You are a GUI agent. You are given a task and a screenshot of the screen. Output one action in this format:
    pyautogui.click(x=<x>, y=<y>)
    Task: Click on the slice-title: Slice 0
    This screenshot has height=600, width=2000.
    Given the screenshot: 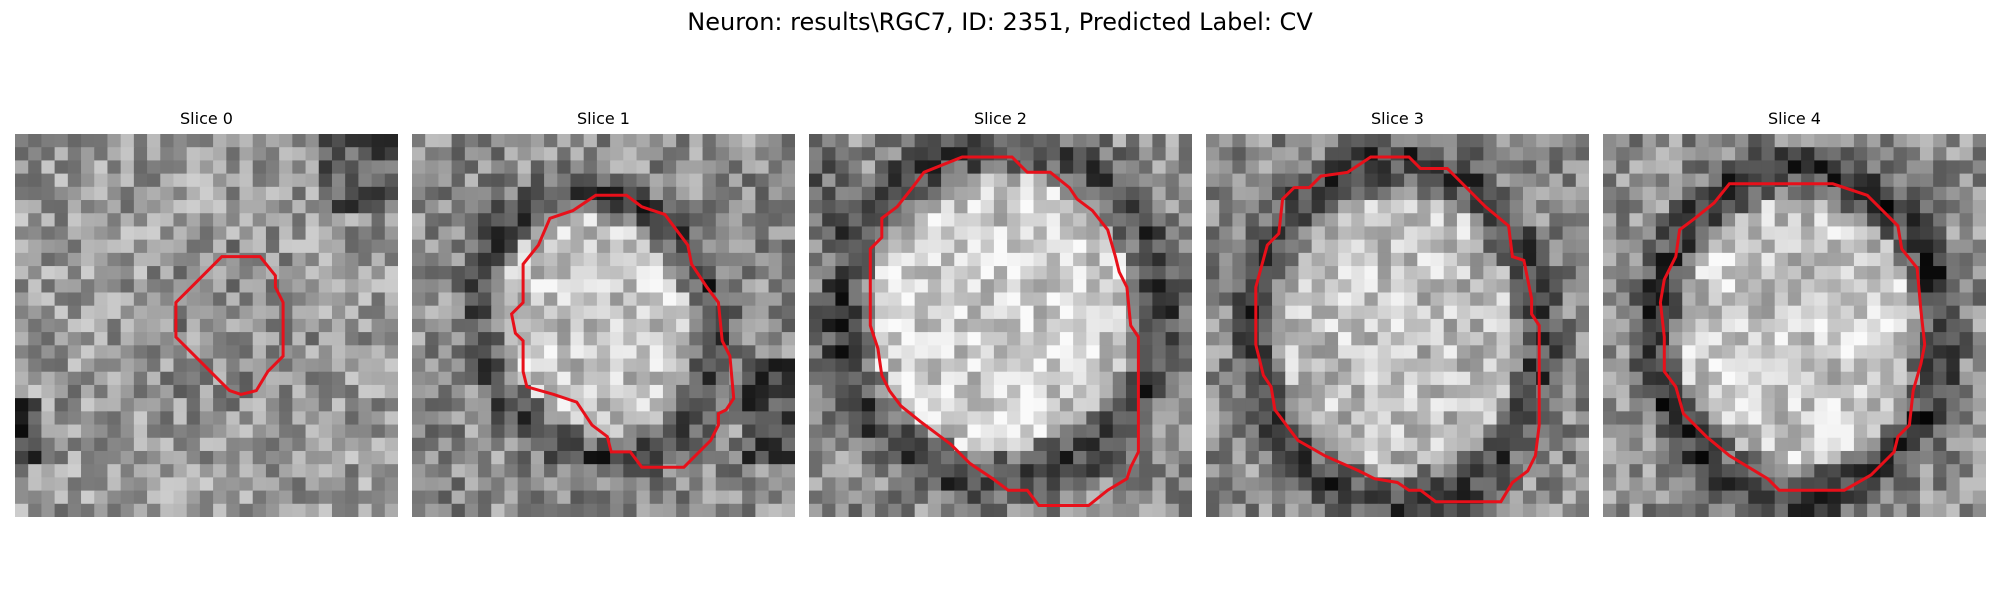 What is the action you would take?
    pyautogui.click(x=206, y=118)
    